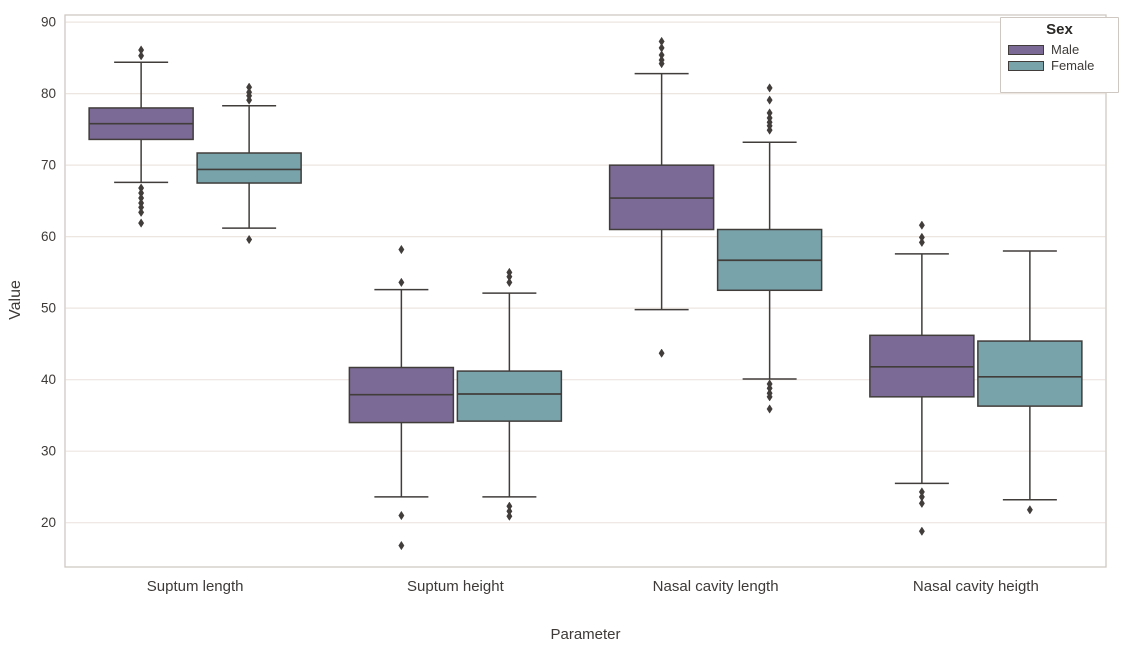 The width and height of the screenshot is (1123, 655). I want to click on legend-label-female: Female, so click(1073, 65).